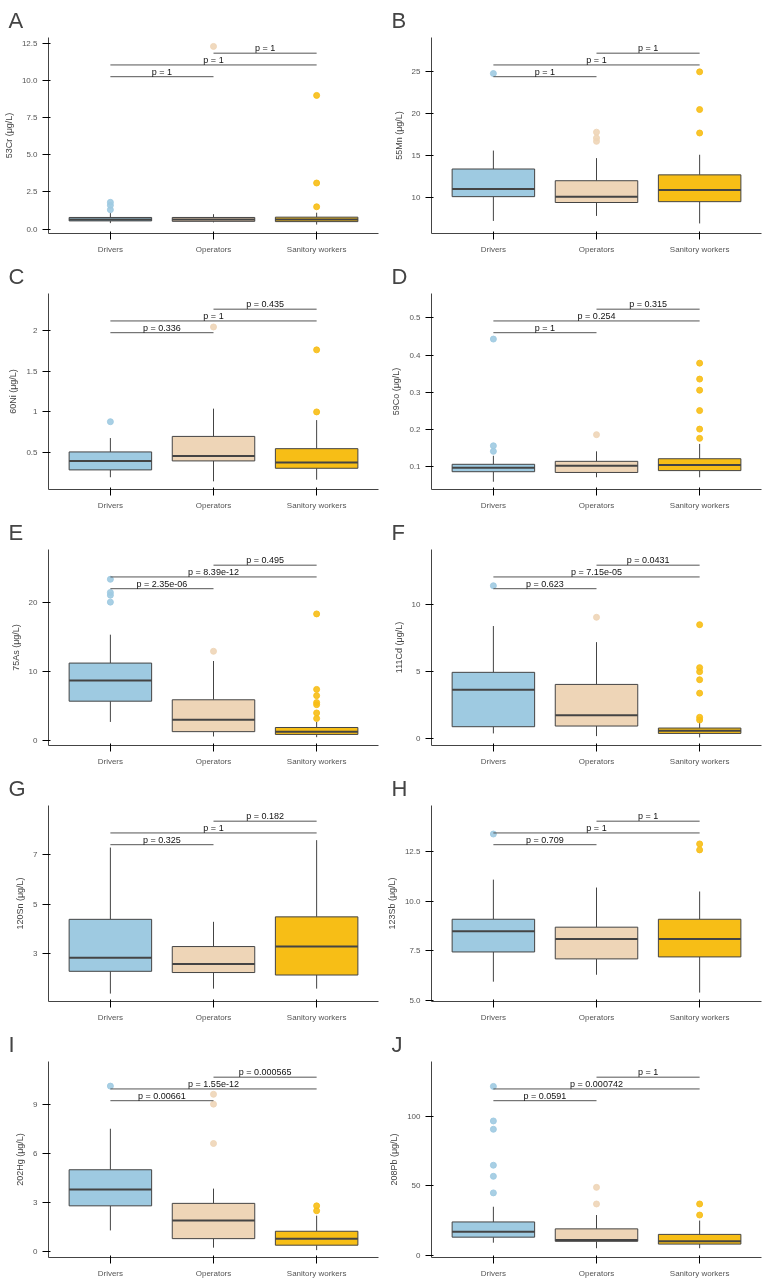  What do you see at coordinates (36, 855) in the screenshot?
I see `y-tick-label: 7` at bounding box center [36, 855].